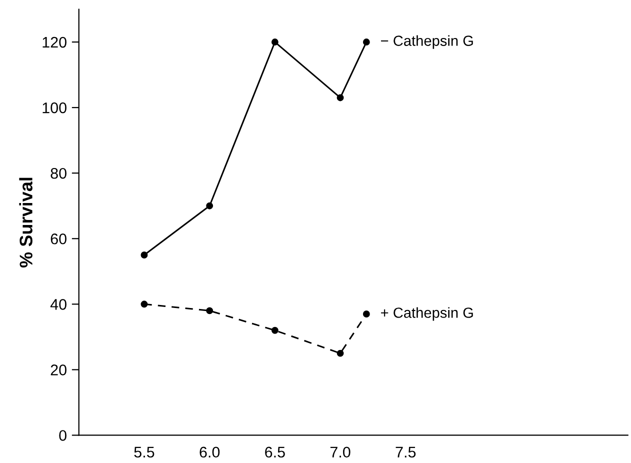  I want to click on y-axis-title: % Survival, so click(25, 223).